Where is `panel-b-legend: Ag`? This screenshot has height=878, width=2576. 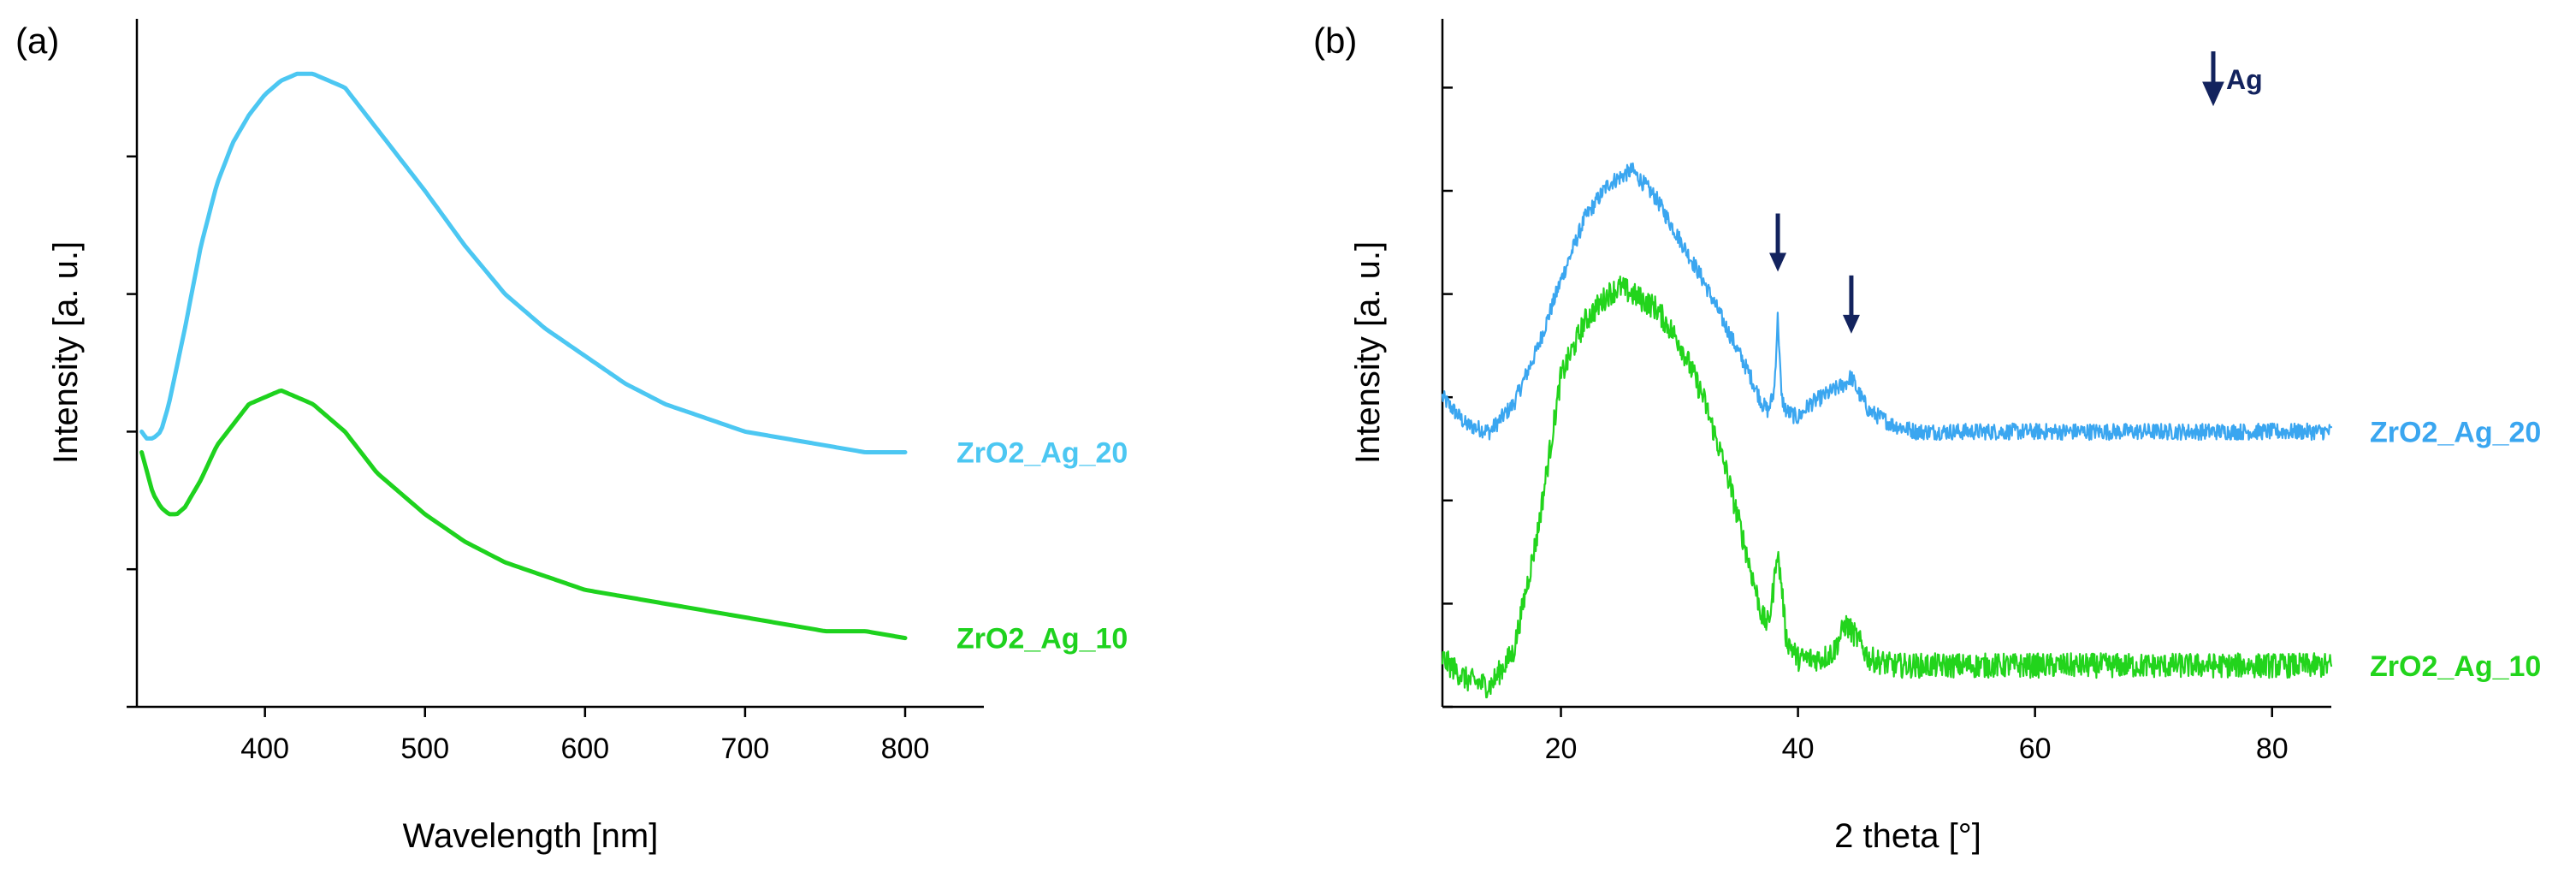 panel-b-legend: Ag is located at coordinates (2232, 79).